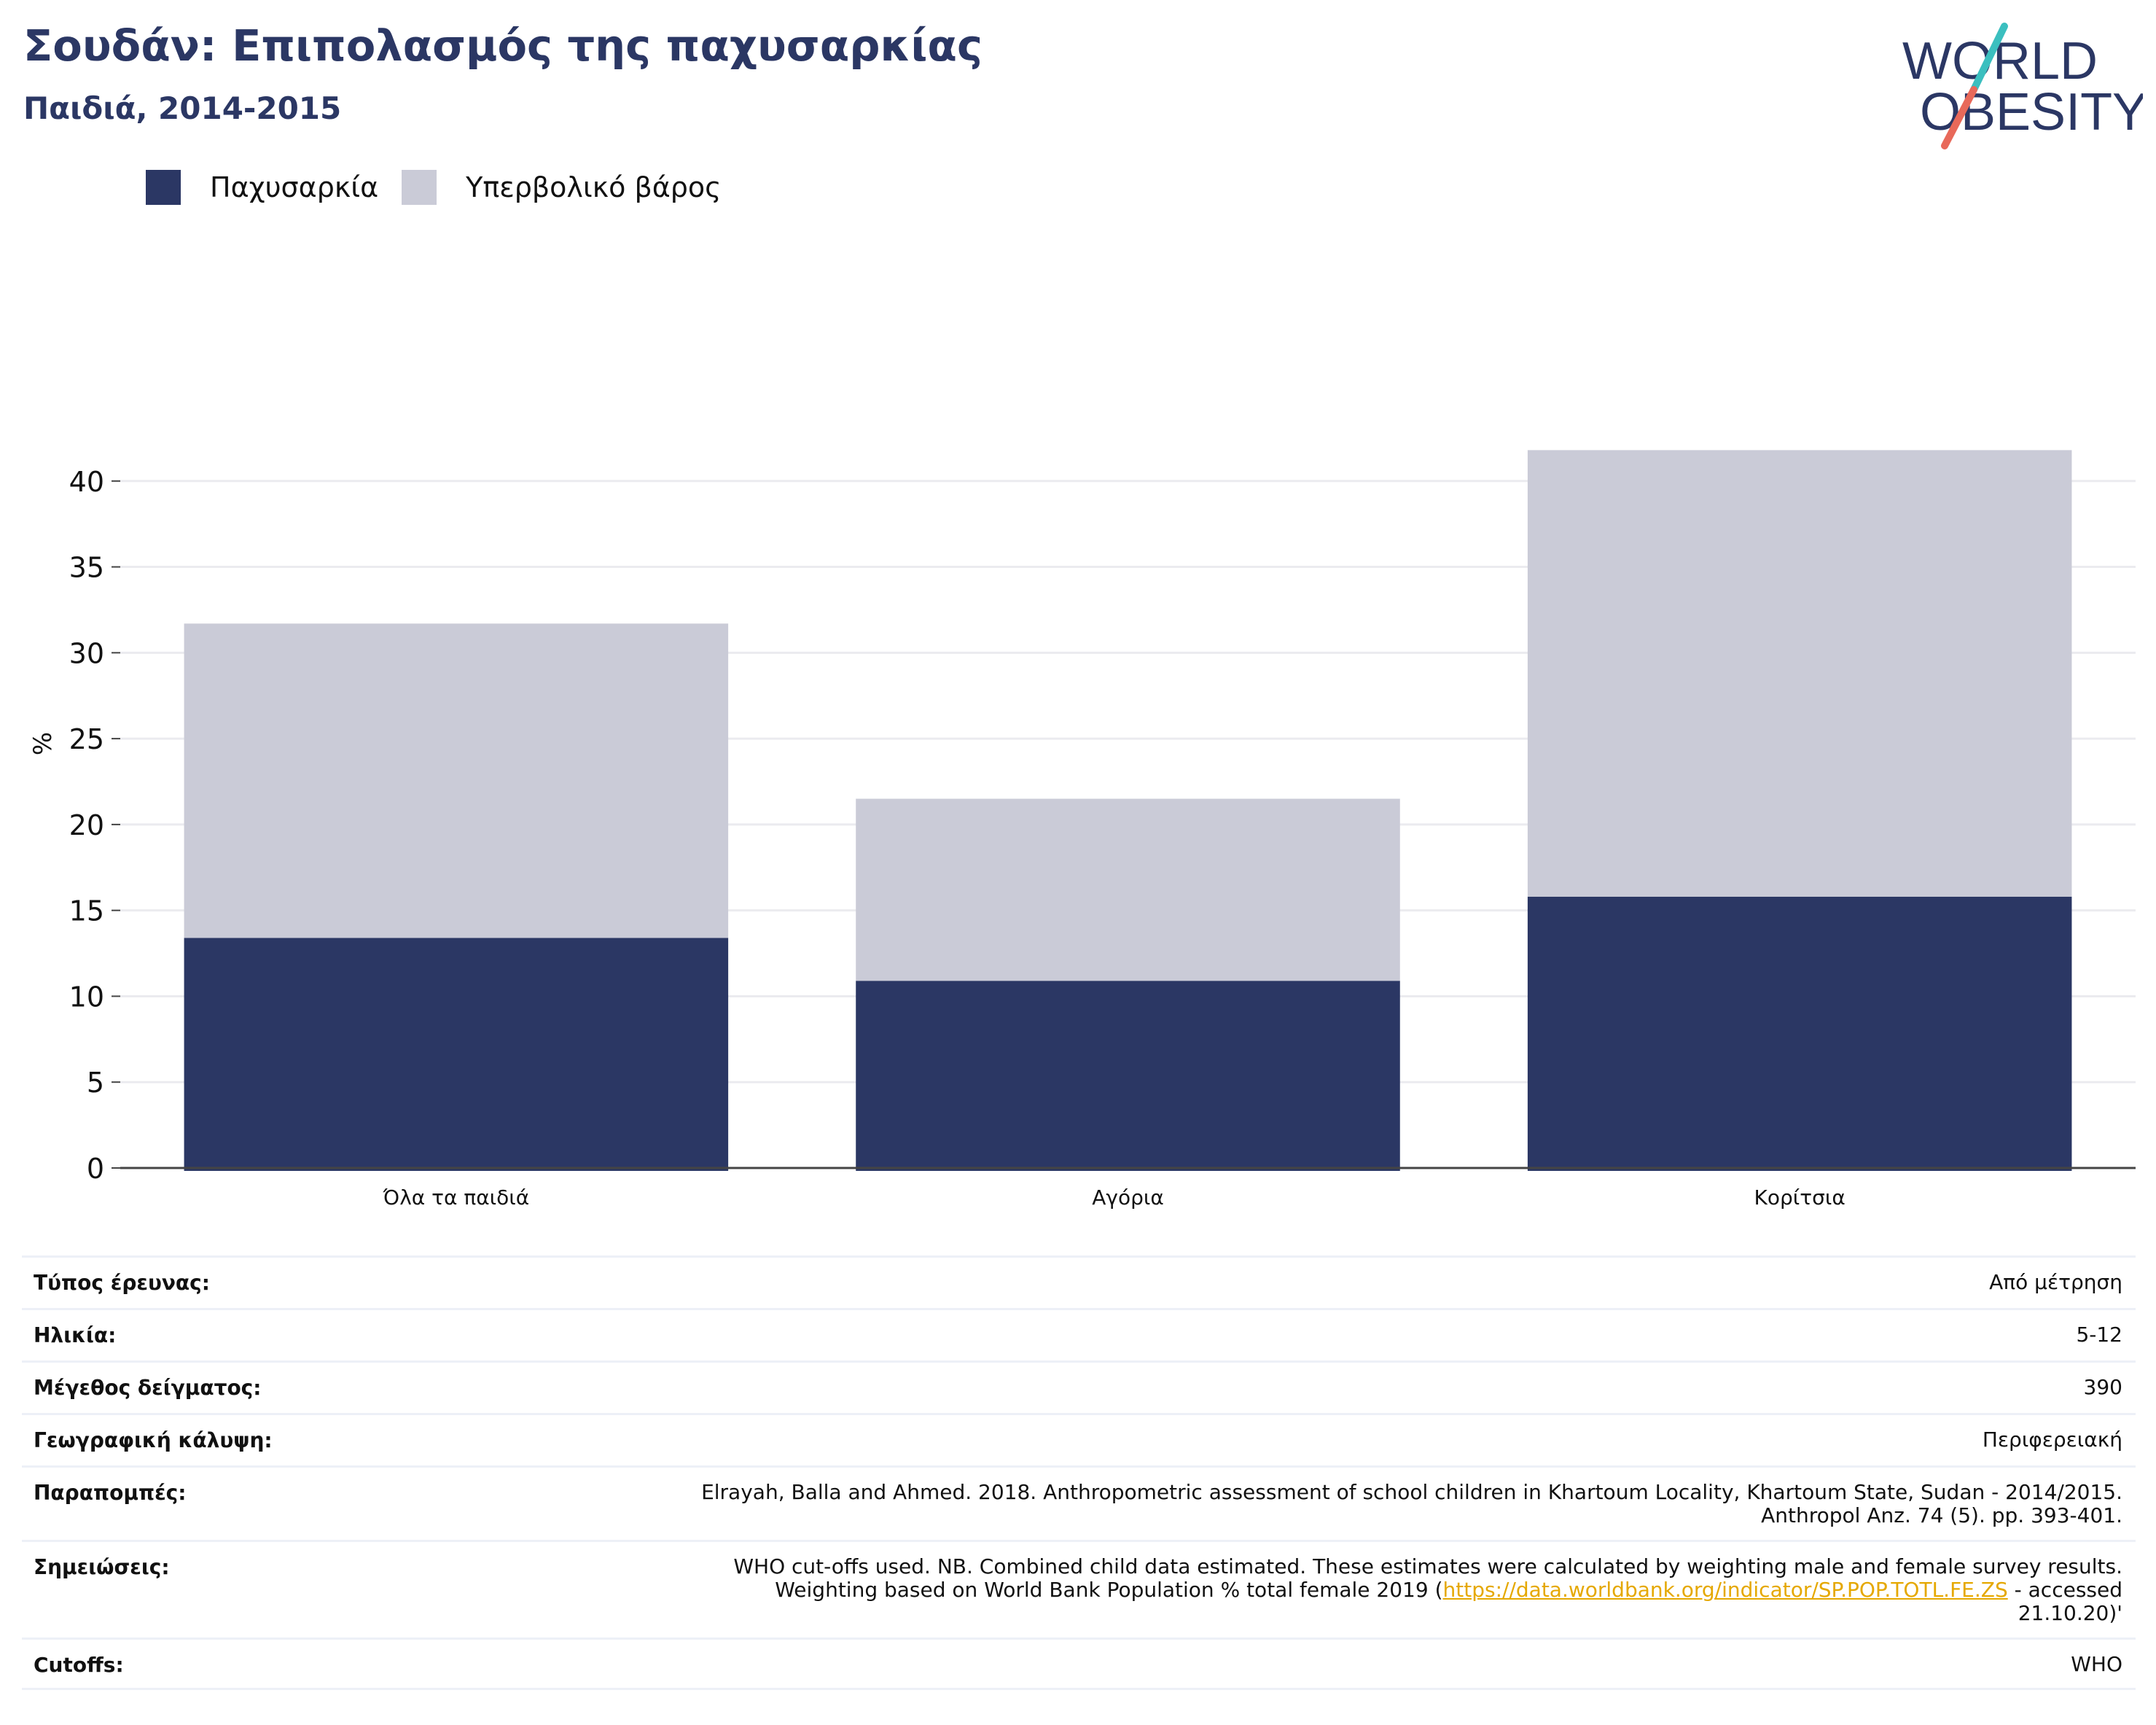  What do you see at coordinates (2102, 1387) in the screenshot?
I see `meta-value-sample-size: 390` at bounding box center [2102, 1387].